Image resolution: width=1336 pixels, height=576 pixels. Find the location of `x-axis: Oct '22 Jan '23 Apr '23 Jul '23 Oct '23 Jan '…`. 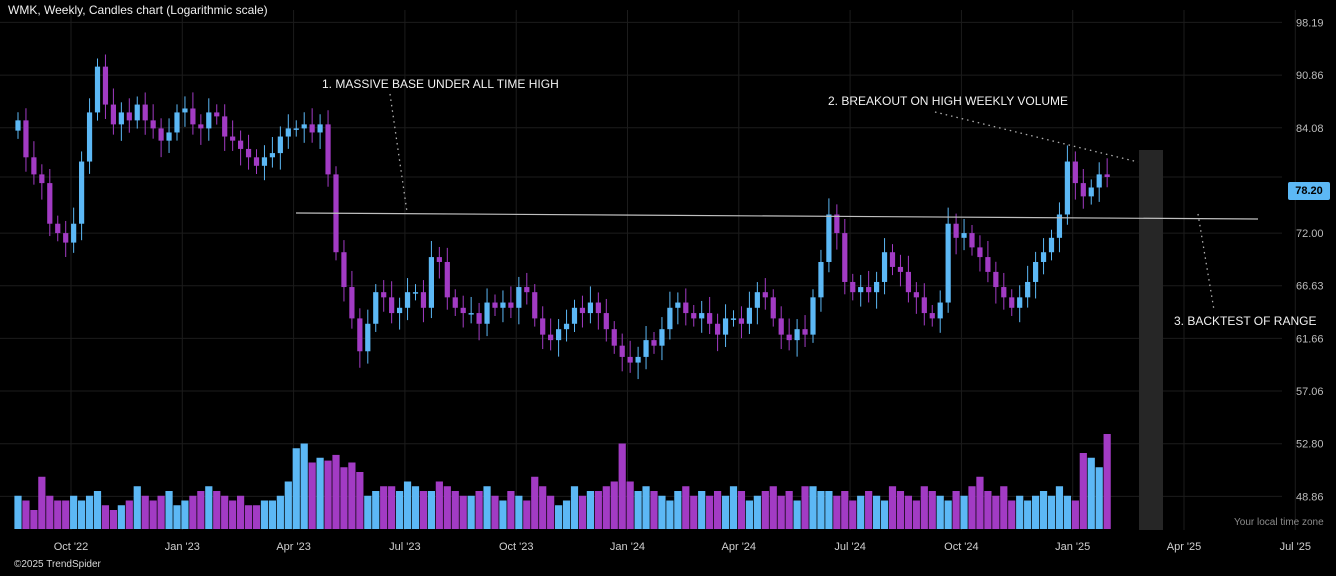

x-axis: Oct '22 Jan '23 Apr '23 Jul '23 Oct '23 Jan '… is located at coordinates (682, 547).